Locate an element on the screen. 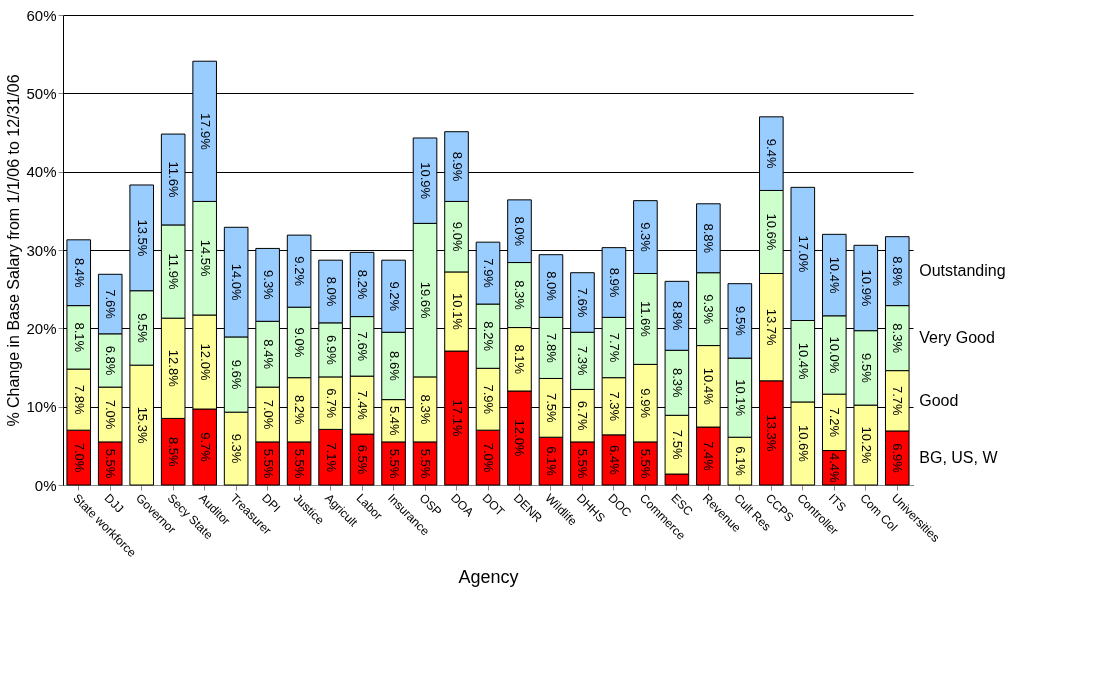 Image resolution: width=1099 pixels, height=677 pixels. data-label: 7.8% is located at coordinates (551, 348).